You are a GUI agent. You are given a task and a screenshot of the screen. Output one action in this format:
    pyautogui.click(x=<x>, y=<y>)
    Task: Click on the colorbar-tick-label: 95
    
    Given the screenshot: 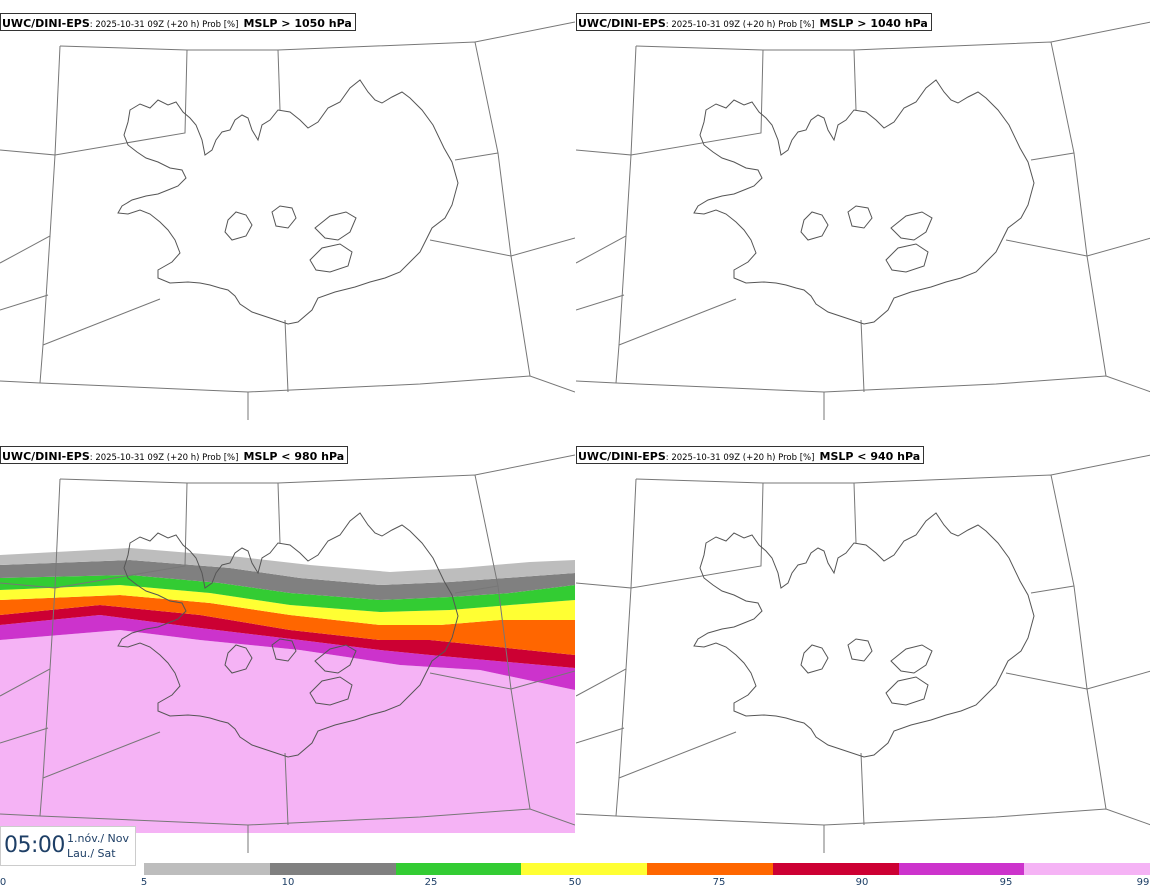 What is the action you would take?
    pyautogui.click(x=1006, y=882)
    